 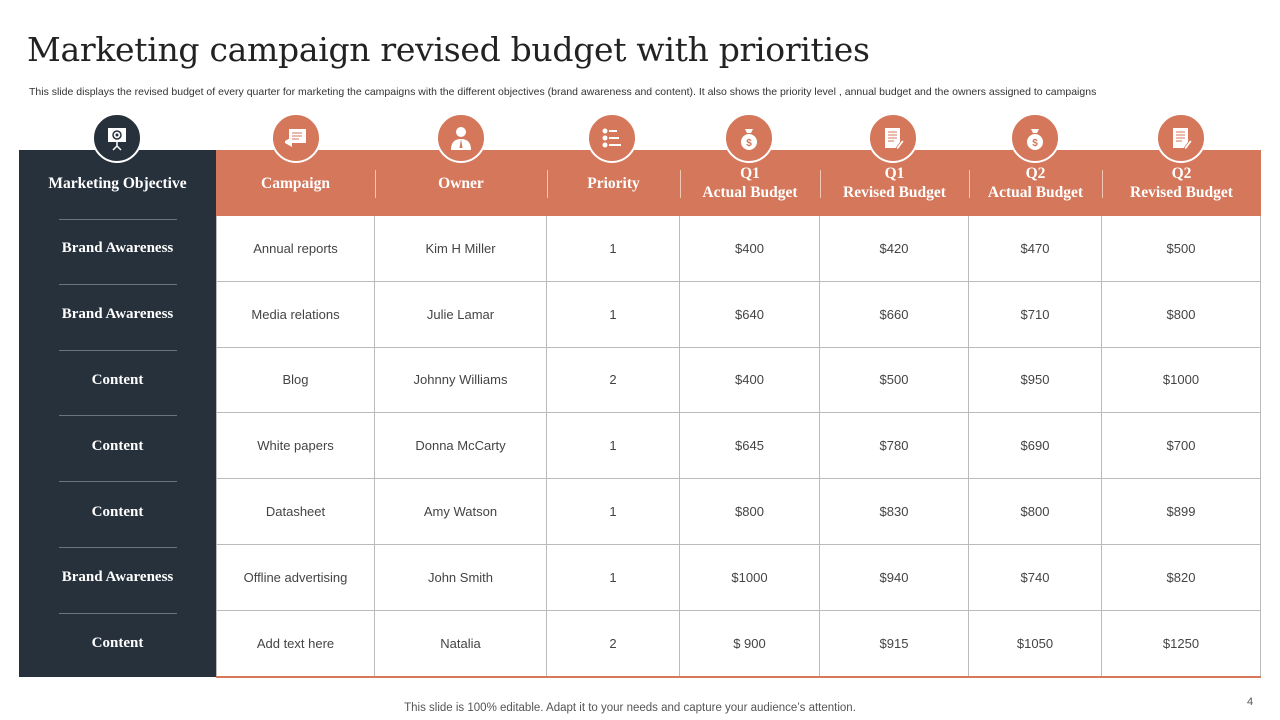 What do you see at coordinates (738, 677) in the screenshot?
I see `table-bottom-line` at bounding box center [738, 677].